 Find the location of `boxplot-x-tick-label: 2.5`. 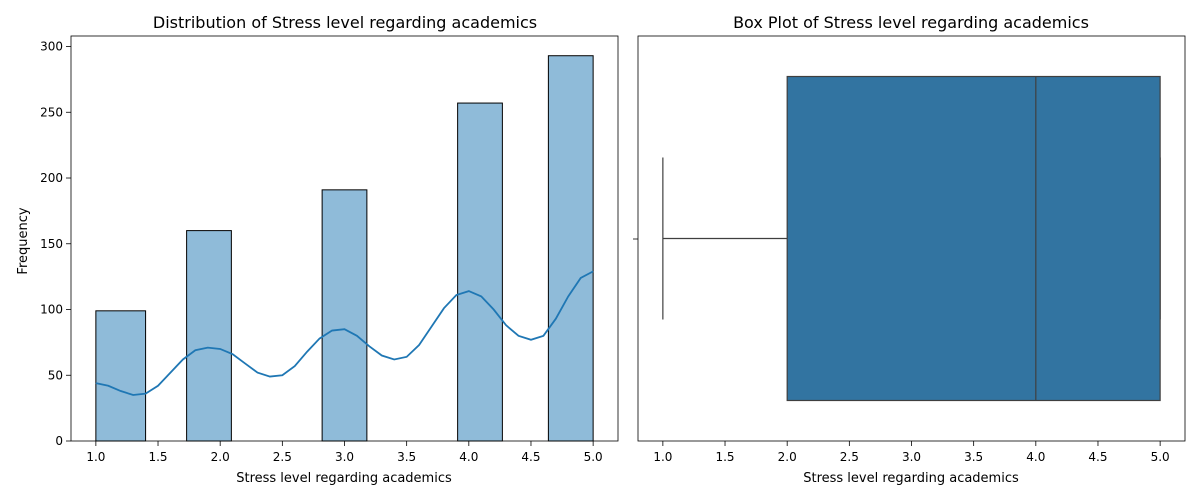

boxplot-x-tick-label: 2.5 is located at coordinates (849, 457).